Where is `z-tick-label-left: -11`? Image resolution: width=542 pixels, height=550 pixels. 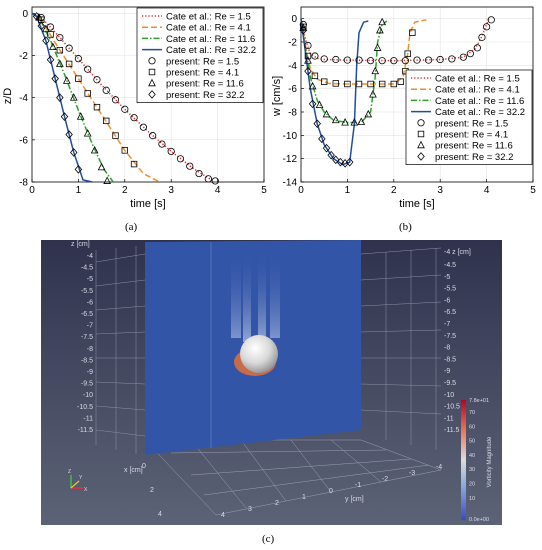
z-tick-label-left: -11 is located at coordinates (88, 418).